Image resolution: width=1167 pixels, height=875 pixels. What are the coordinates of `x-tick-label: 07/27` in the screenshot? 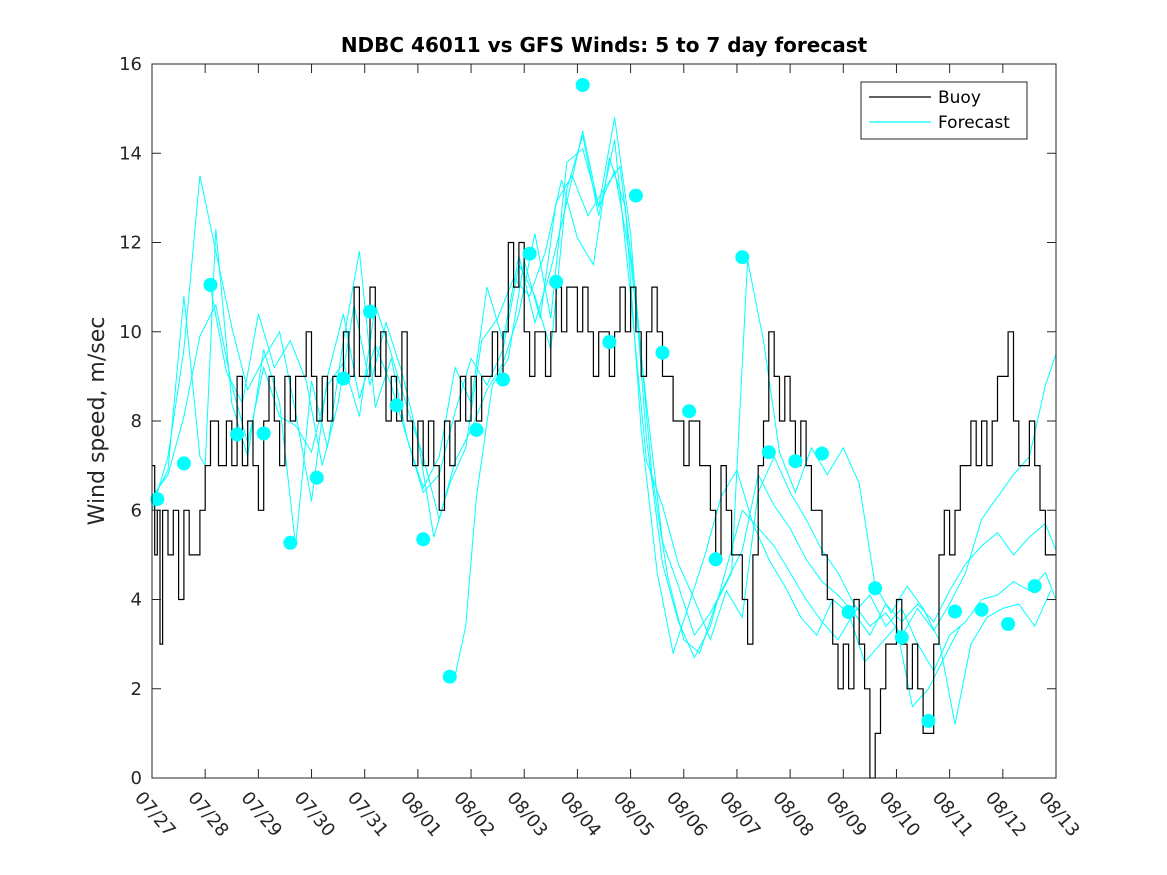 It's located at (154, 814).